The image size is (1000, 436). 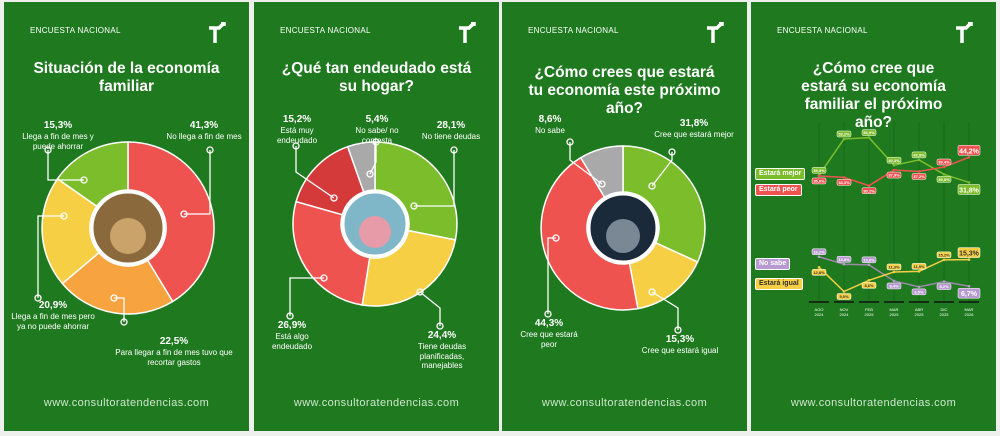 What do you see at coordinates (292, 335) in the screenshot?
I see `slice-label: 26,9% Está algo endeudado` at bounding box center [292, 335].